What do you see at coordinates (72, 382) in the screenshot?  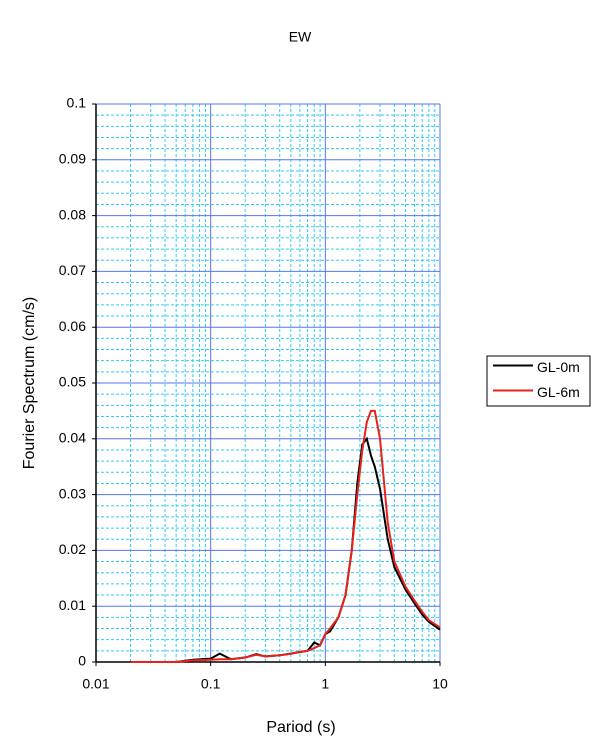 I see `y-tick-label: 0.05` at bounding box center [72, 382].